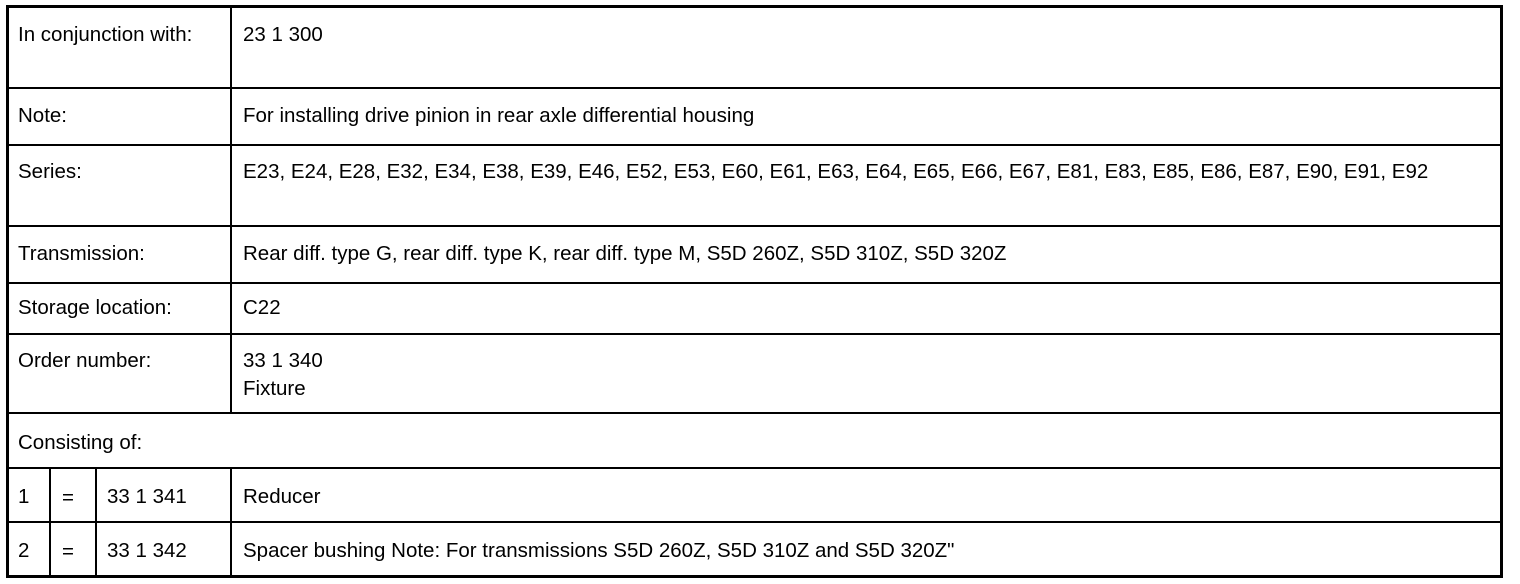 This screenshot has width=1520, height=584. Describe the element at coordinates (81, 253) in the screenshot. I see `label-transmission: Transmission:` at that location.